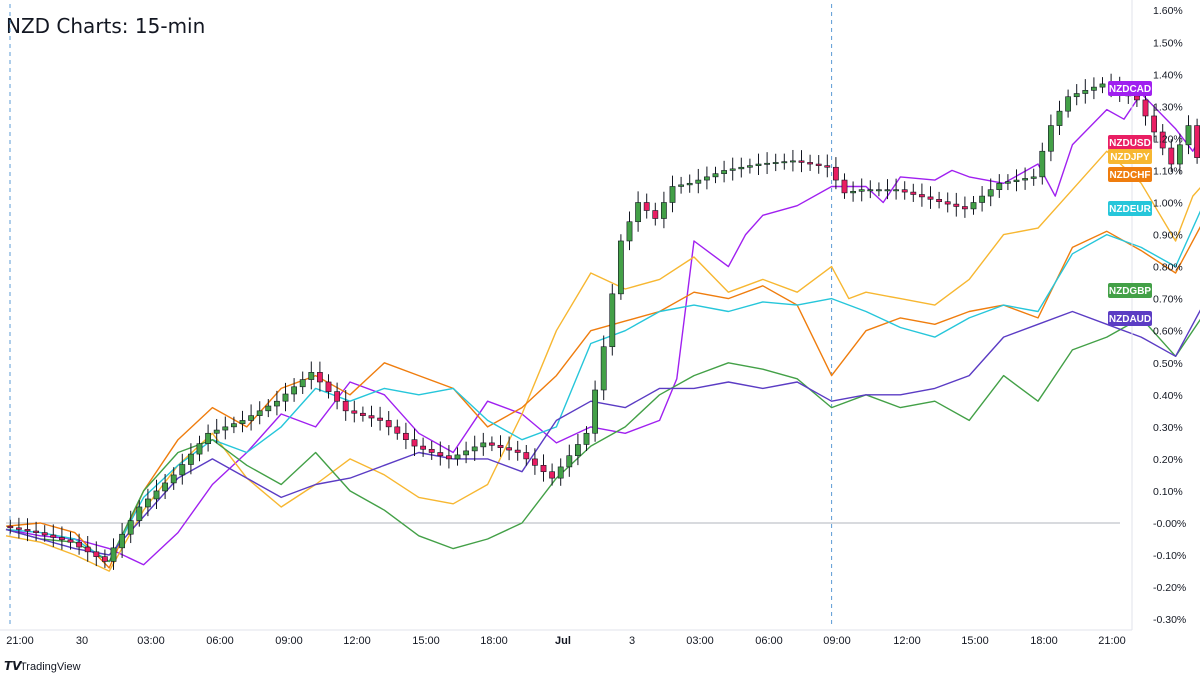 The width and height of the screenshot is (1200, 680). I want to click on y-tick-label: 0.80%, so click(1168, 268).